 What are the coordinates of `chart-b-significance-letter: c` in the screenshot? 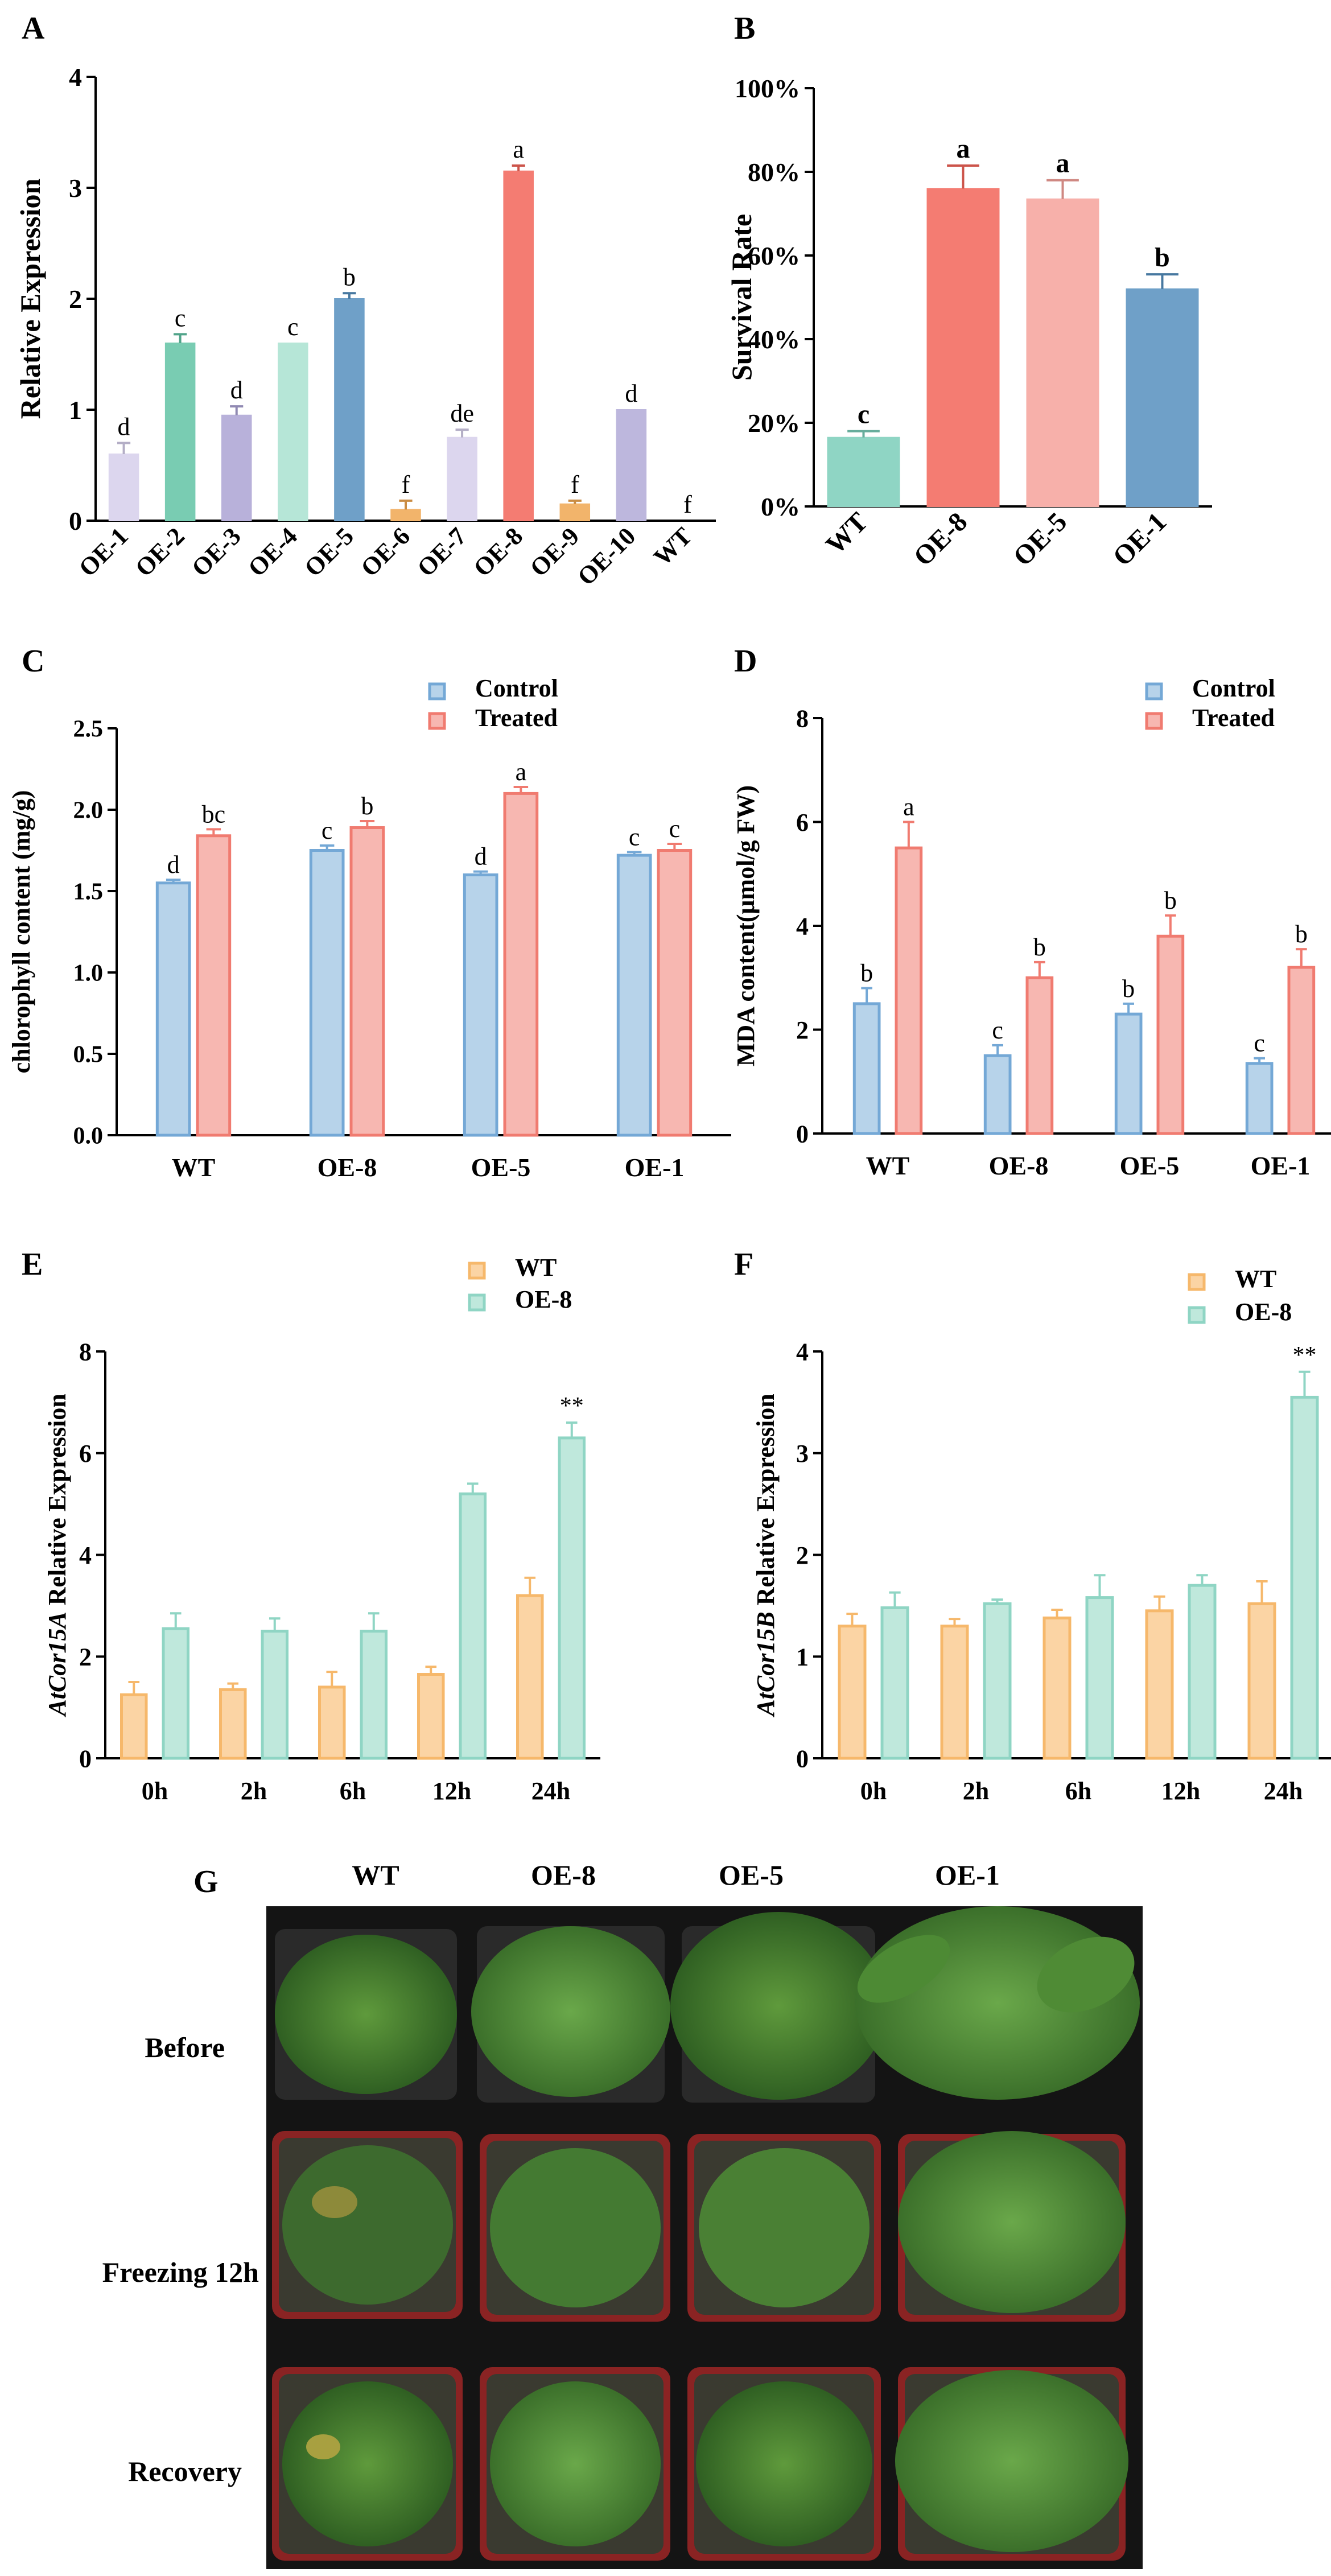 It's located at (864, 415).